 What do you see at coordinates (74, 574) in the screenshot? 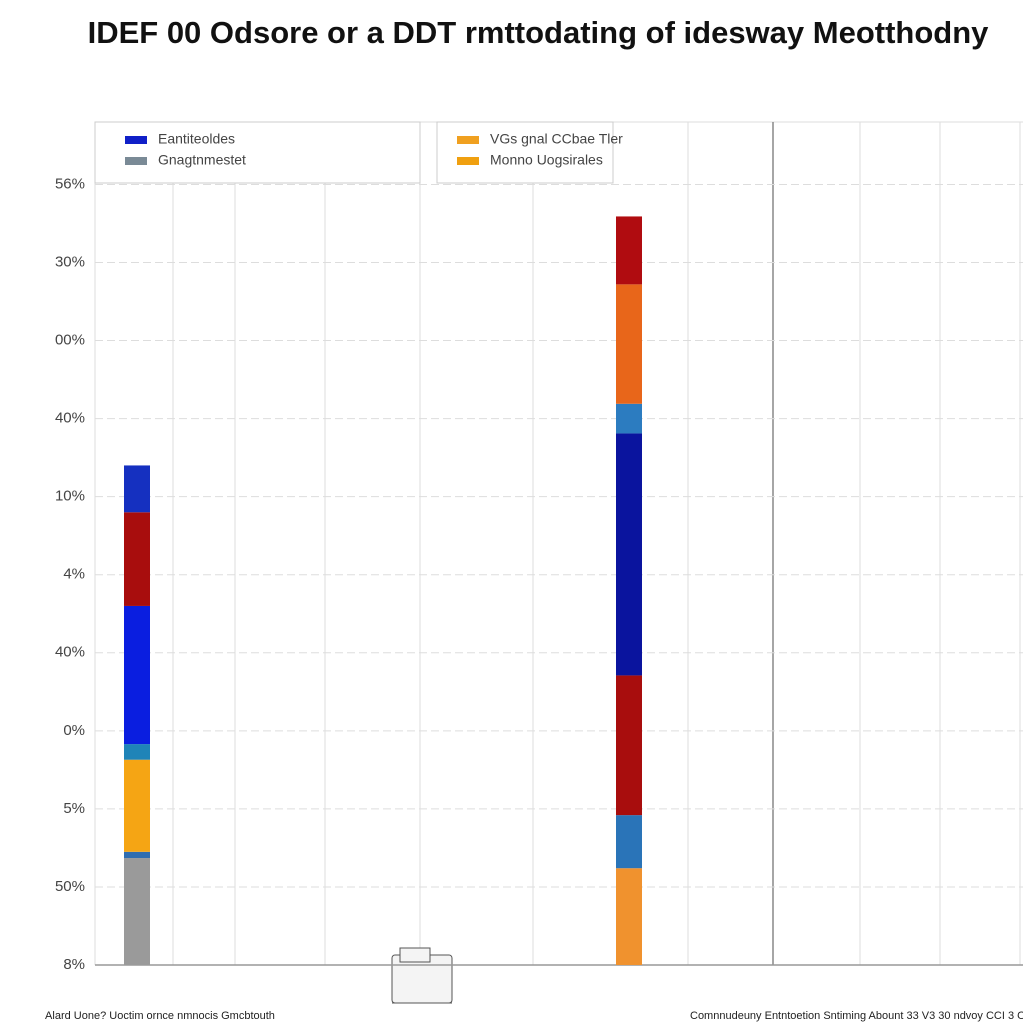
I see `y-tick-label: 4%` at bounding box center [74, 574].